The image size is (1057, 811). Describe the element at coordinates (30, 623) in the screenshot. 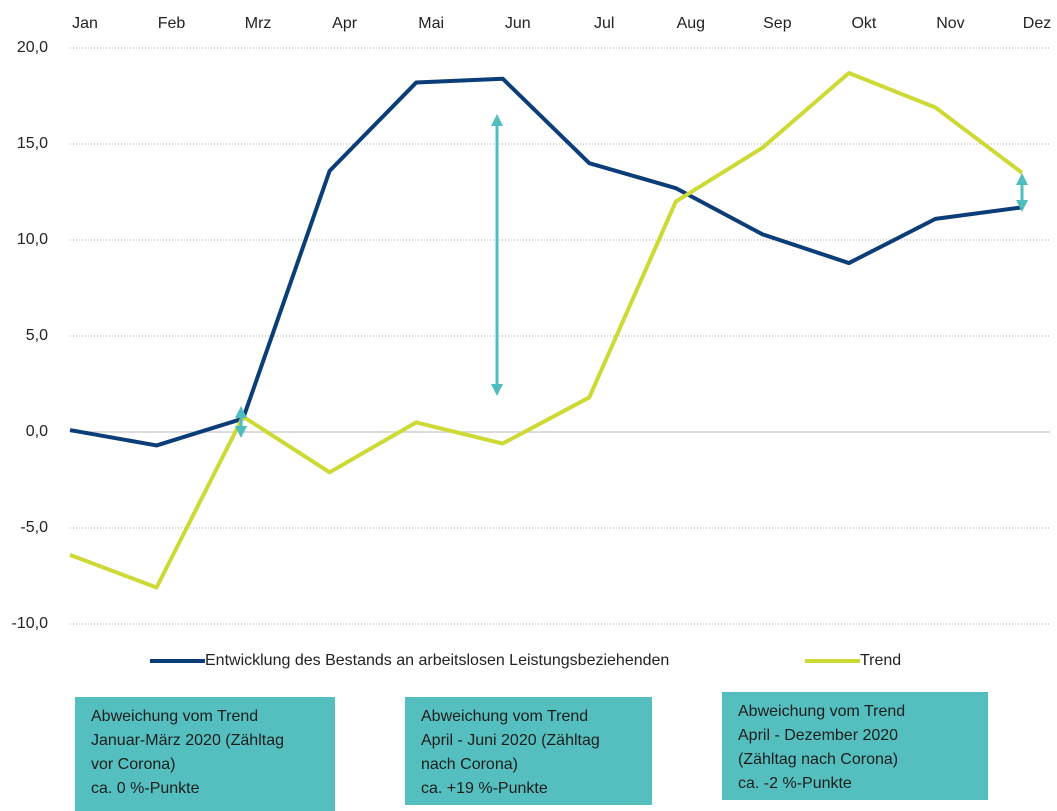

I see `y-tick-label: -10,0` at that location.